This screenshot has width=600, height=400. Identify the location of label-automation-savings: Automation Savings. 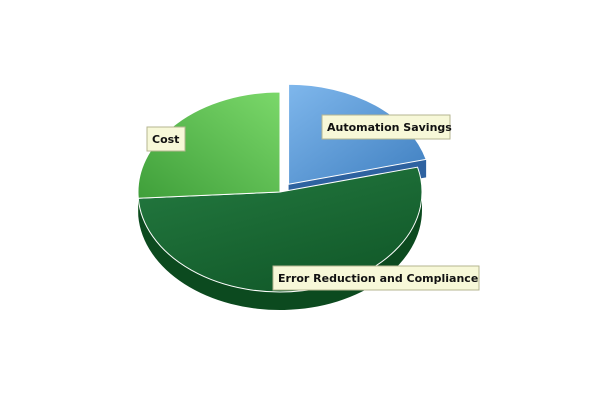
(386, 127).